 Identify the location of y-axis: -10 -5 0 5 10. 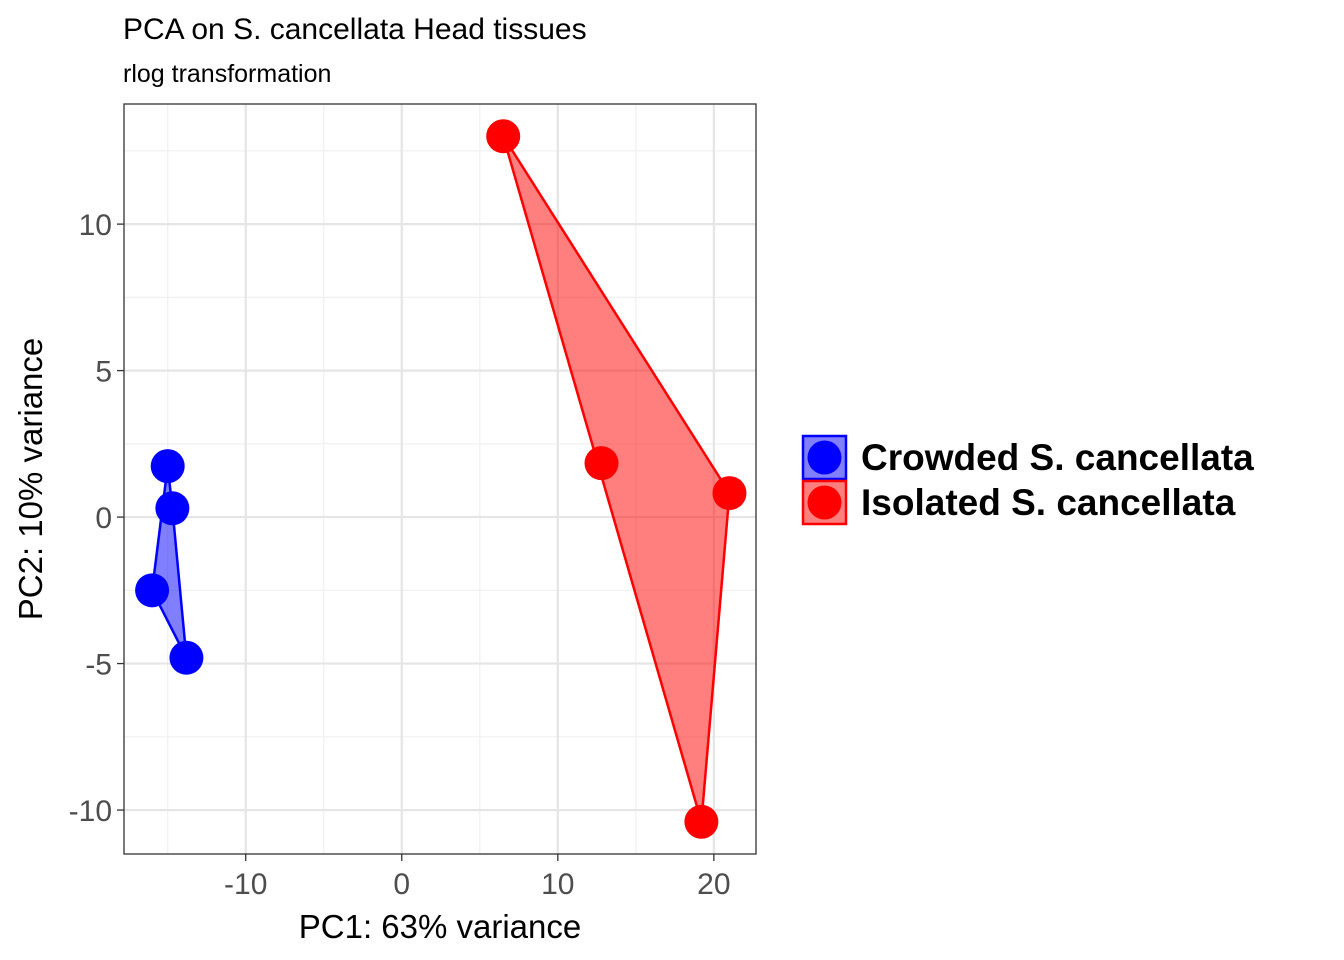
(96, 518).